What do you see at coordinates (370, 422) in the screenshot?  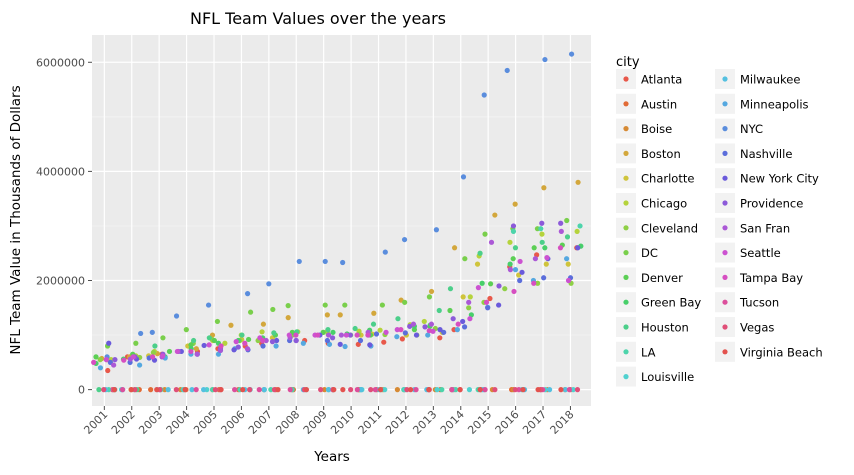 I see `x-tick-label: 2011` at bounding box center [370, 422].